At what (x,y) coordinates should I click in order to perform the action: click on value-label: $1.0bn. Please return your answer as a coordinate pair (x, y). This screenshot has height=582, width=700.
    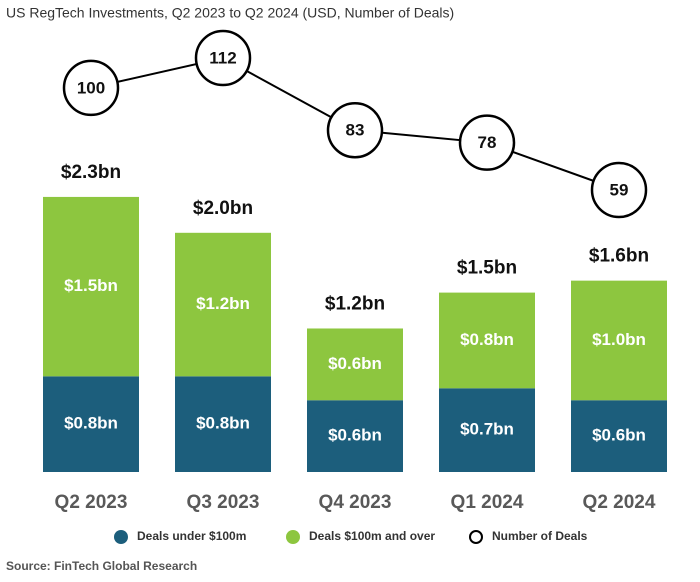
    Looking at the image, I should click on (619, 339).